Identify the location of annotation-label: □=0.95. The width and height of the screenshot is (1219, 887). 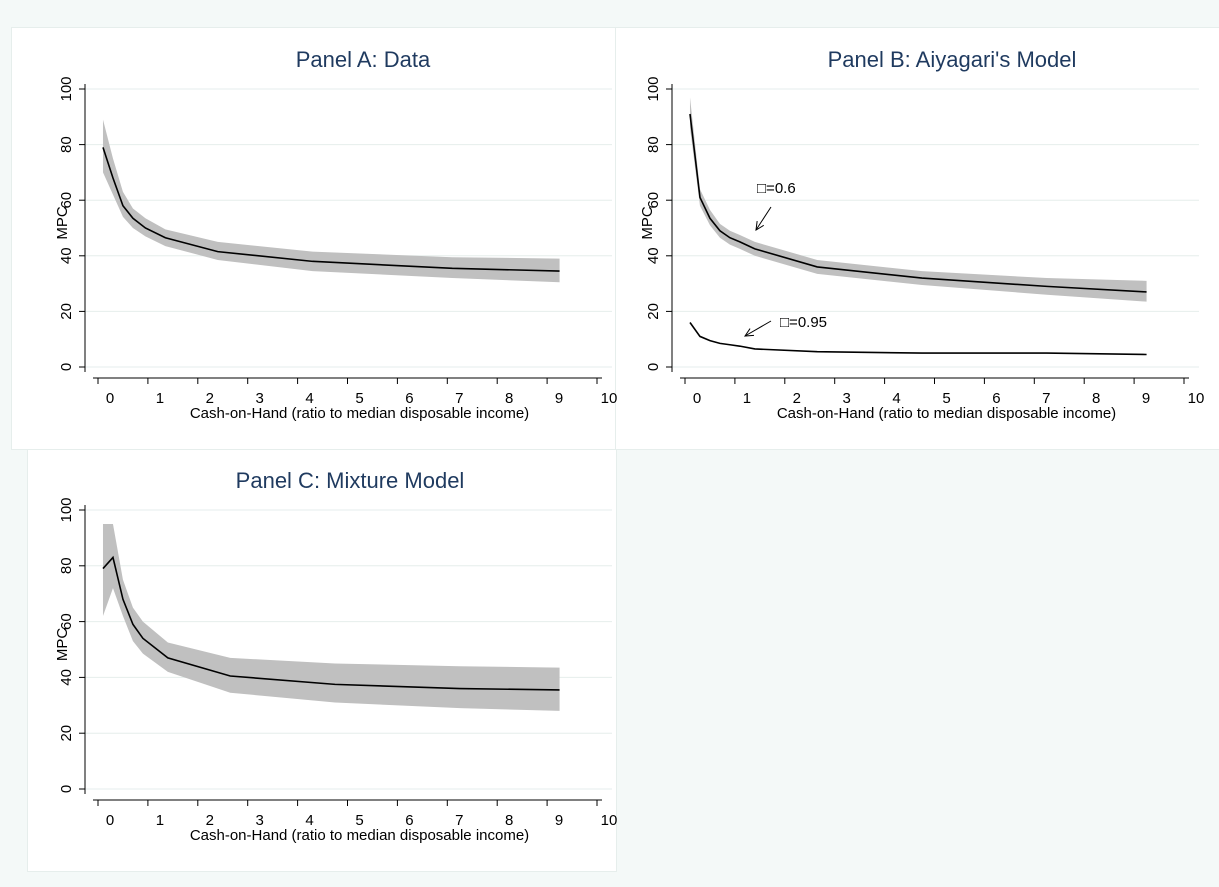
(803, 322).